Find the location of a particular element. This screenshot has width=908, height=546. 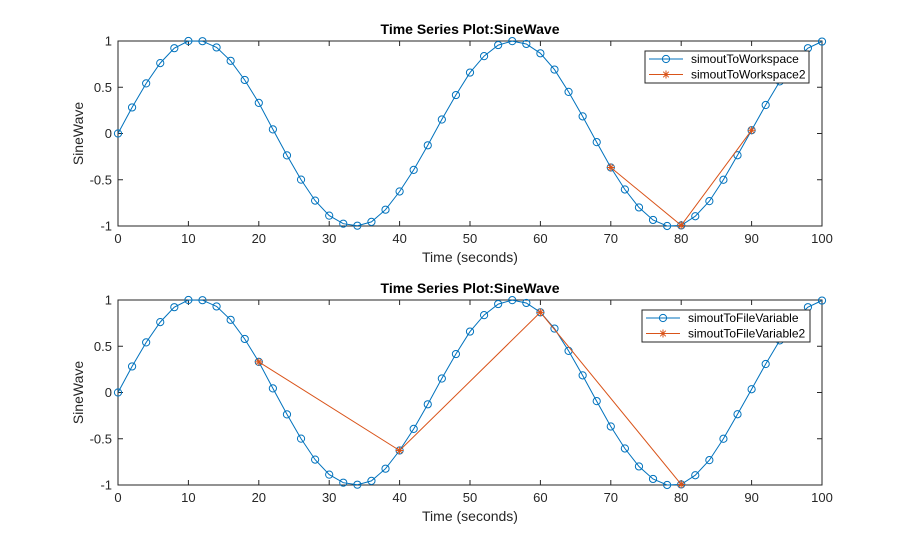

y-axis-label: SineWave is located at coordinates (78, 393).